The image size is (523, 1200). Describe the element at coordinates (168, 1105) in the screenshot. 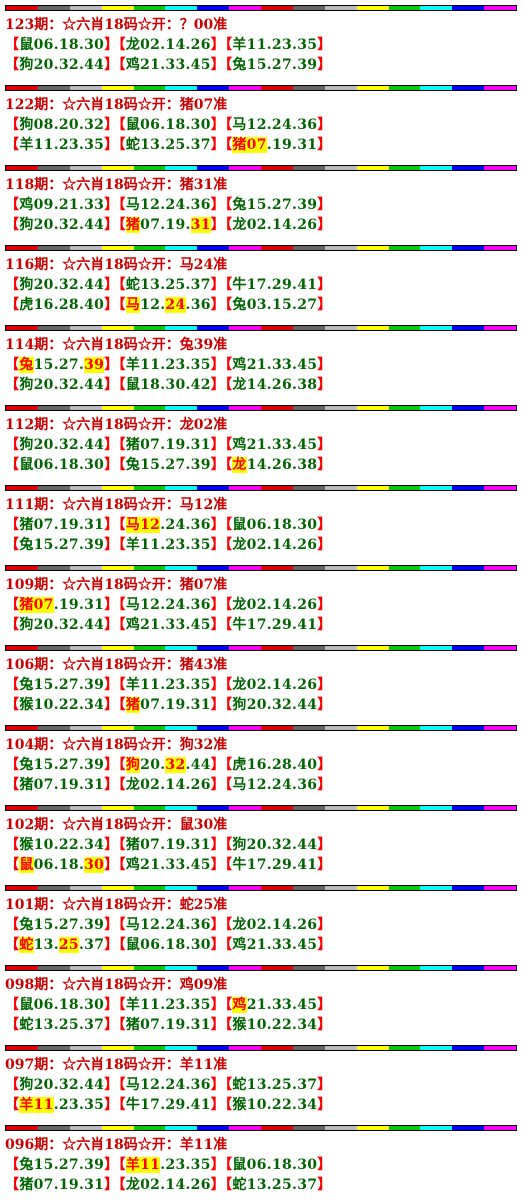

I see `pick-text: 牛17.29.41` at that location.